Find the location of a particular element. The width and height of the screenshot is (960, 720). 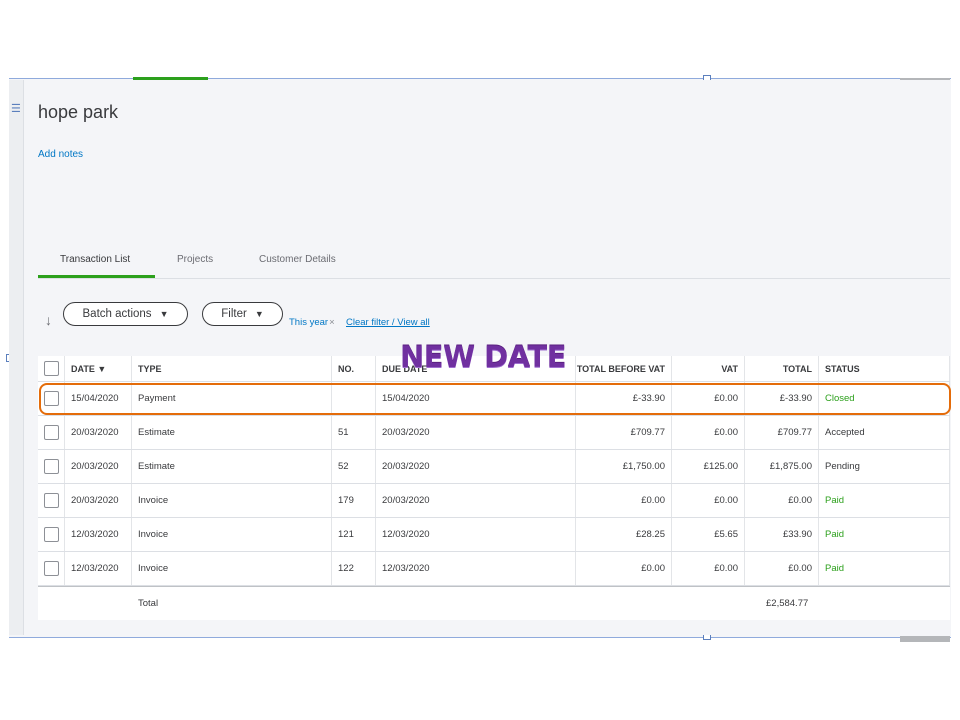

active-tab-underline is located at coordinates (96, 276).